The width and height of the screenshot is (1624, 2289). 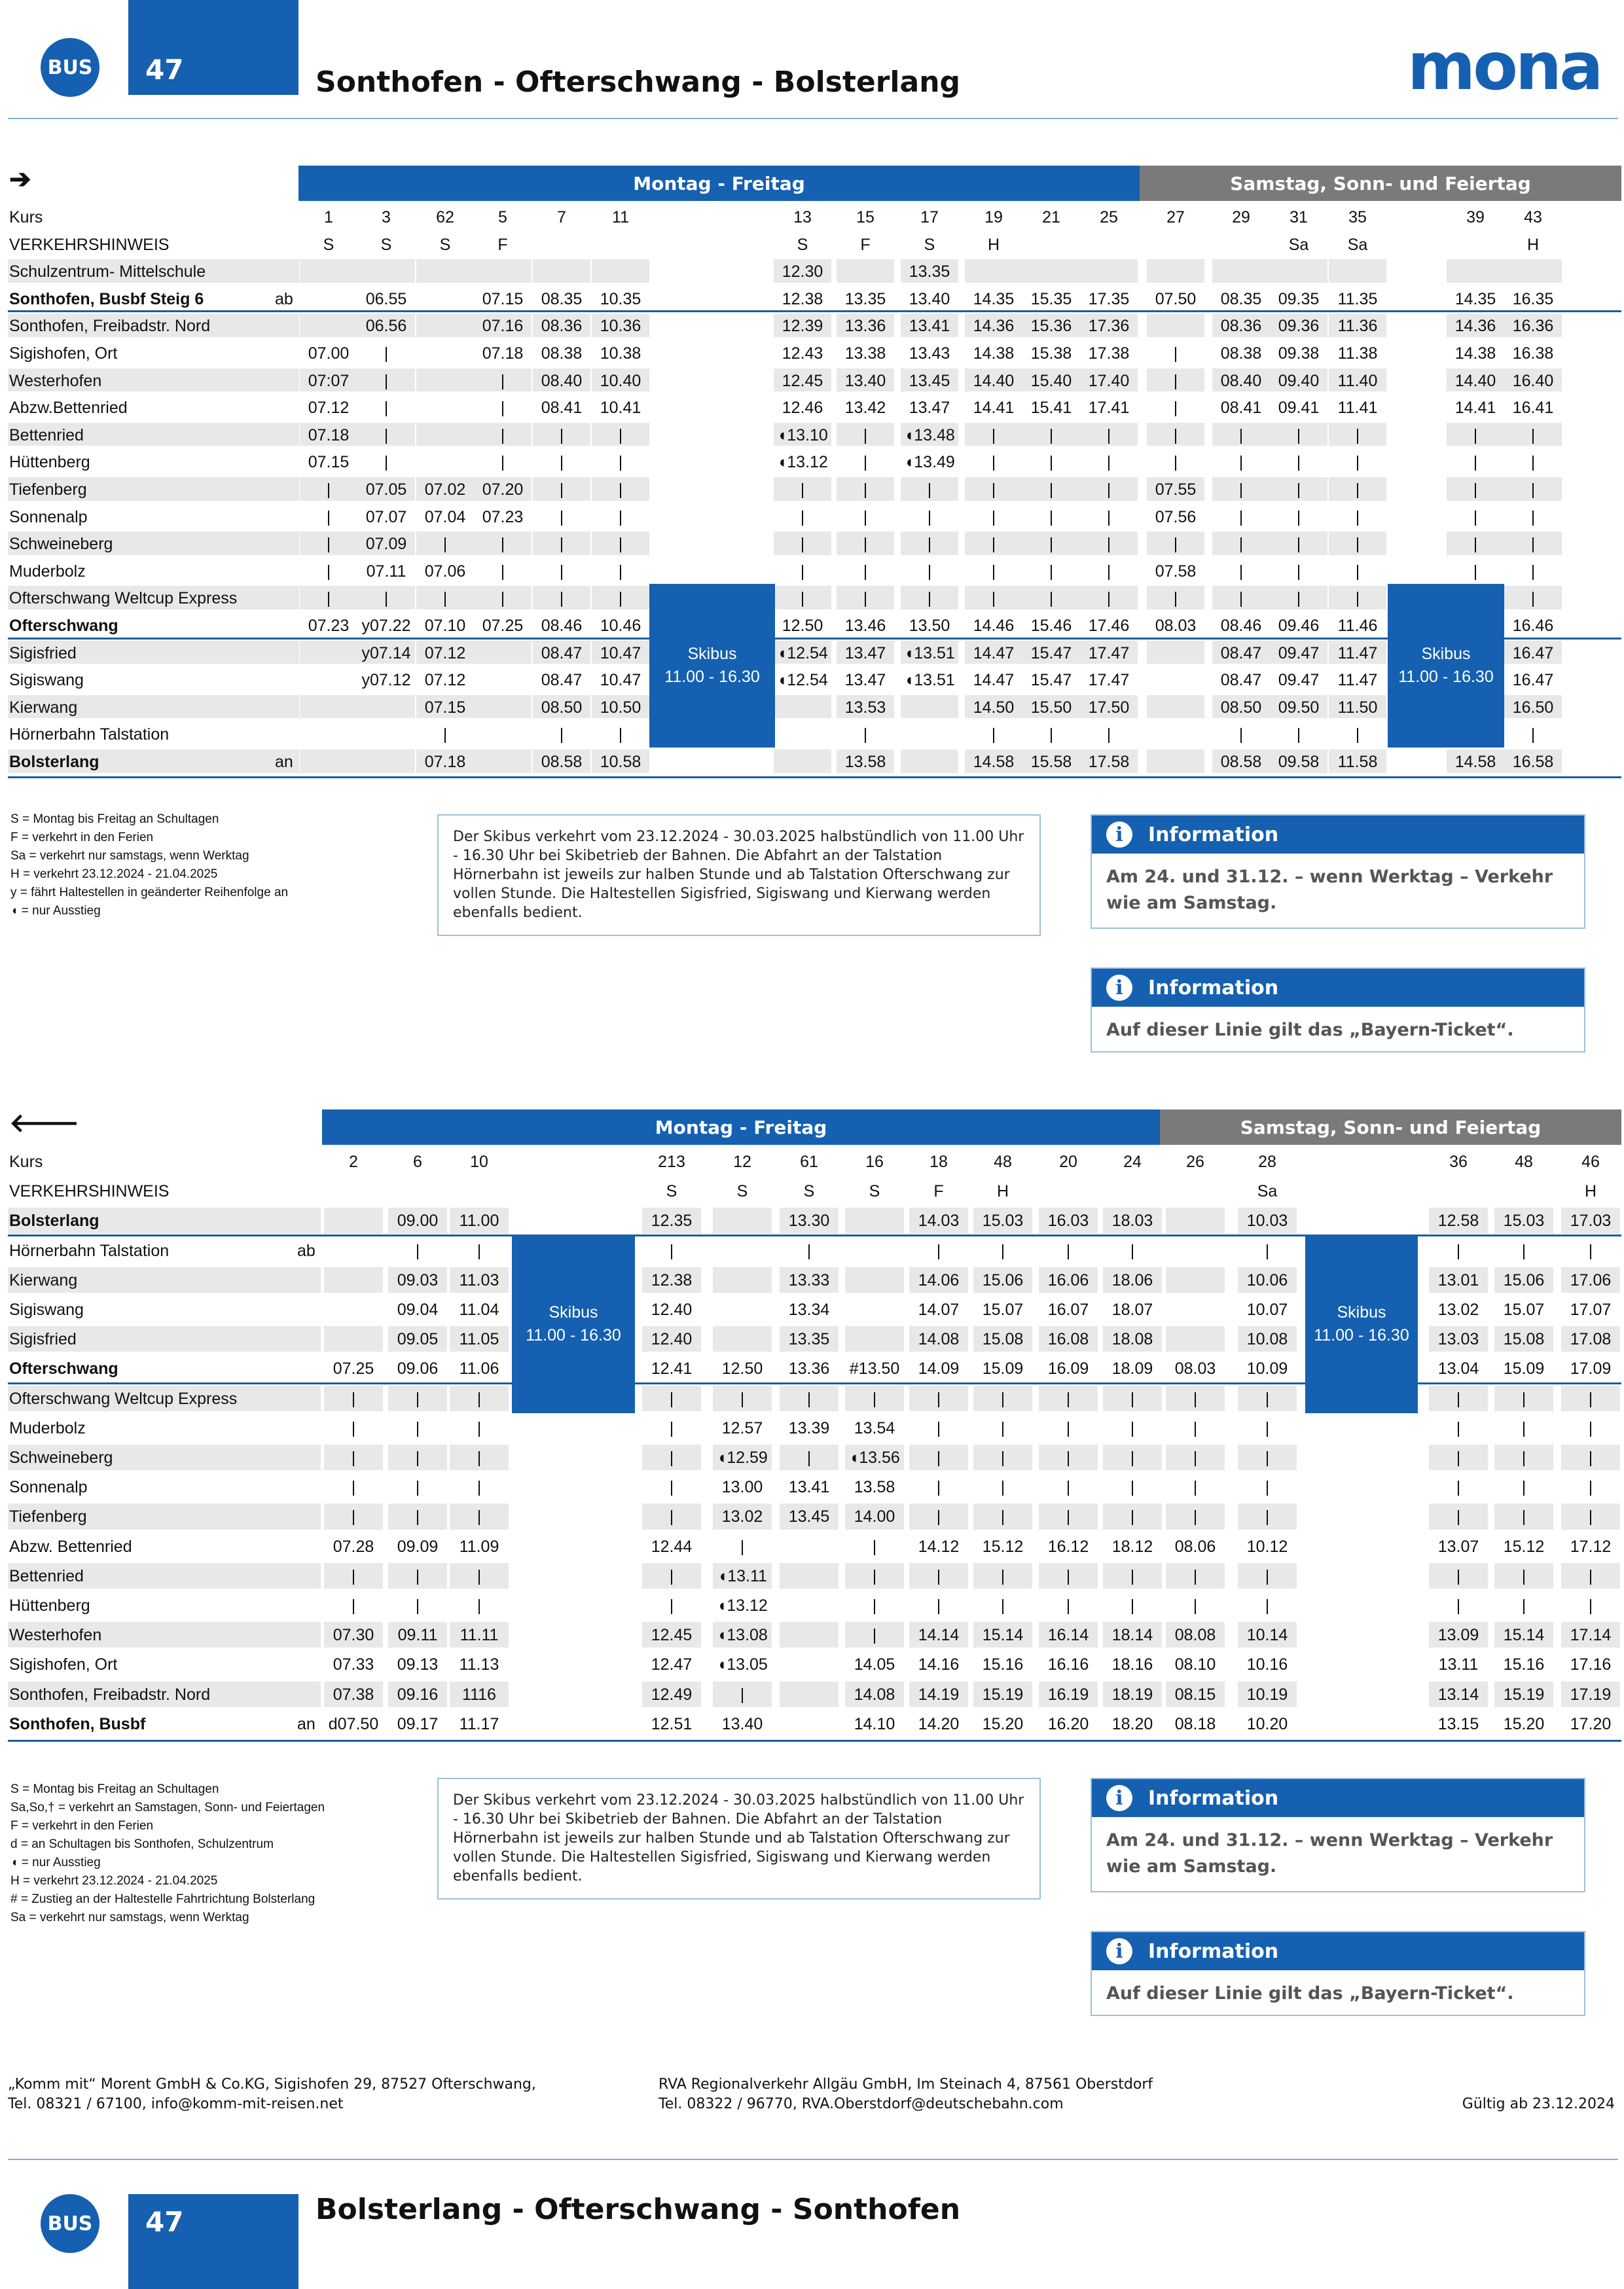 What do you see at coordinates (814, 311) in the screenshot?
I see `row-separator` at bounding box center [814, 311].